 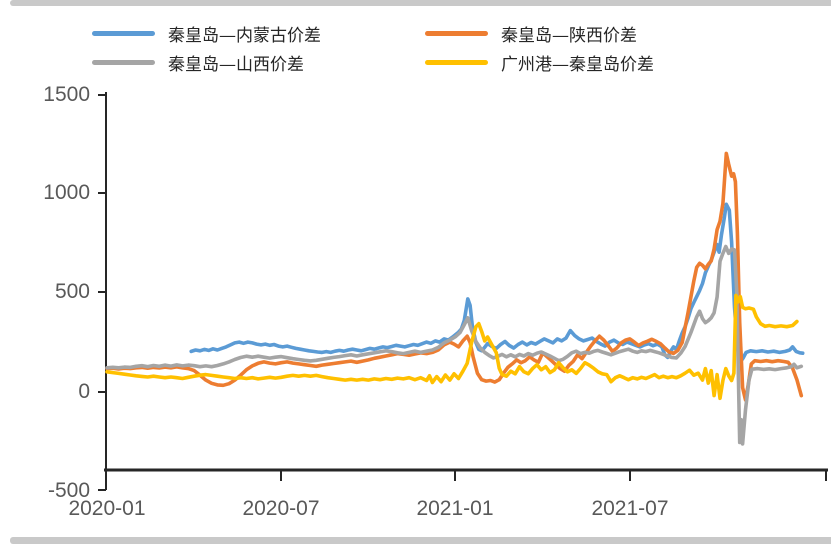 What do you see at coordinates (84, 391) in the screenshot?
I see `y-axis-tick-label: 0` at bounding box center [84, 391].